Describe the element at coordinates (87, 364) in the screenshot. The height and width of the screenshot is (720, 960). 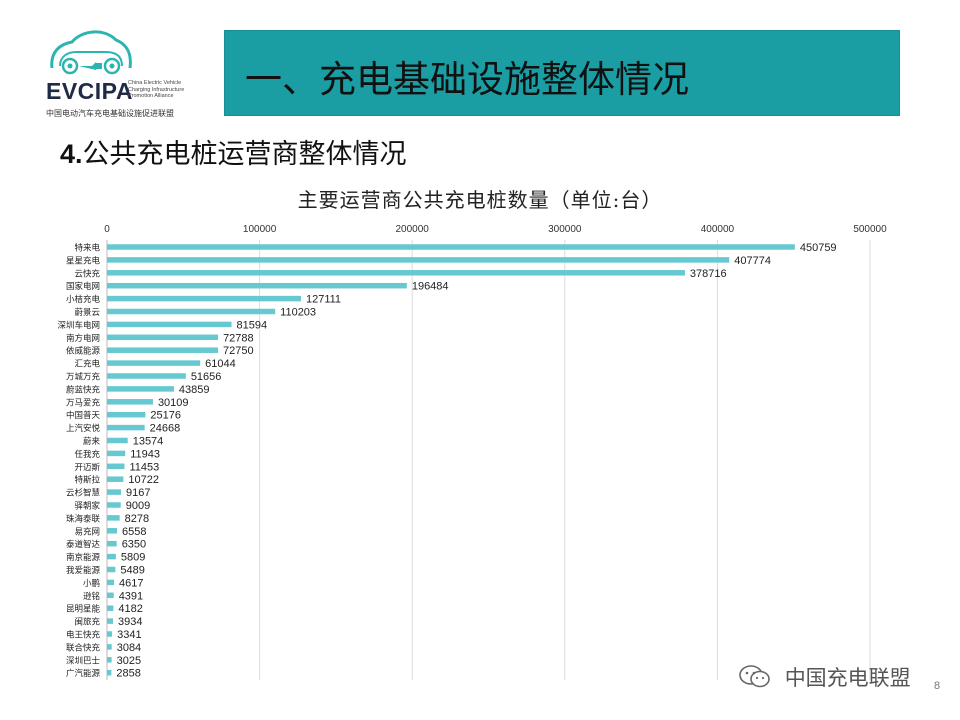
I see `category-label: 汇充电` at that location.